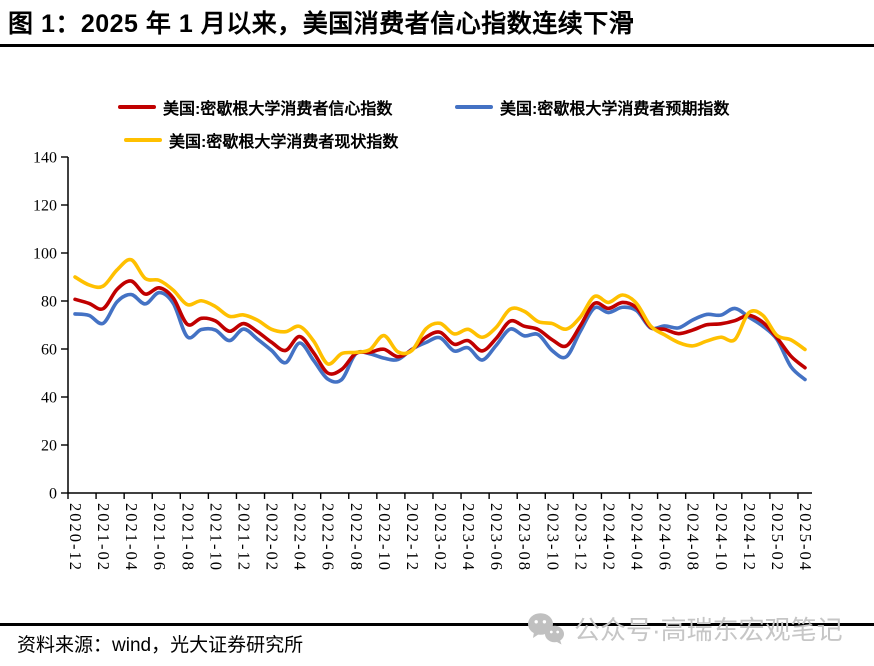 This screenshot has height=666, width=874. Describe the element at coordinates (131, 537) in the screenshot. I see `x-tick-label: 2021-04` at that location.